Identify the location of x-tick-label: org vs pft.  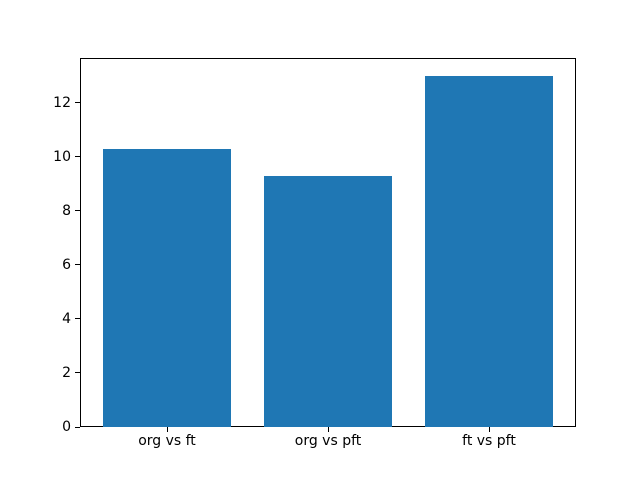
(328, 441).